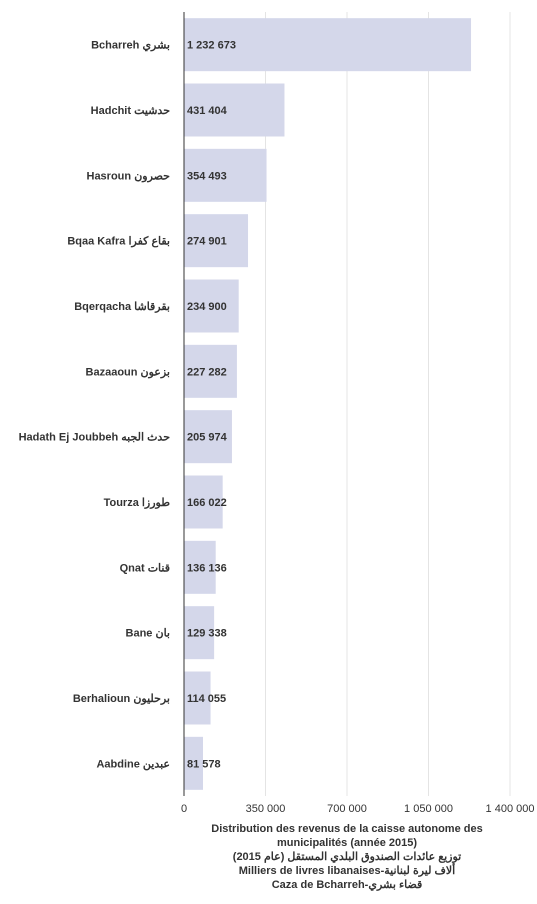  What do you see at coordinates (207, 503) in the screenshot?
I see `value-label: 166 022` at bounding box center [207, 503].